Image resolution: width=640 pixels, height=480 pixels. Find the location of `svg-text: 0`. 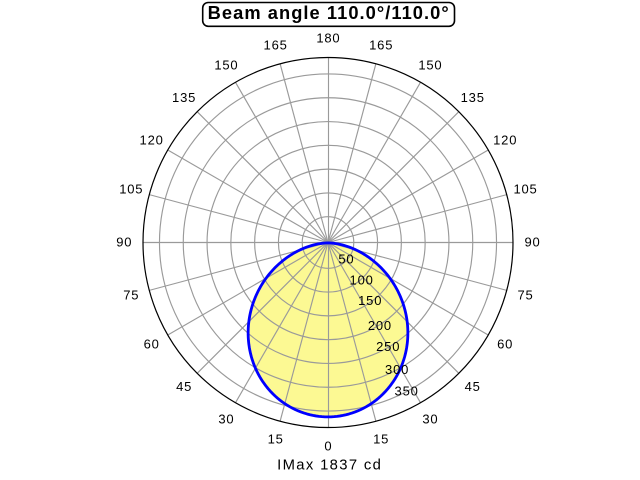

svg-text: 0 is located at coordinates (328, 446).